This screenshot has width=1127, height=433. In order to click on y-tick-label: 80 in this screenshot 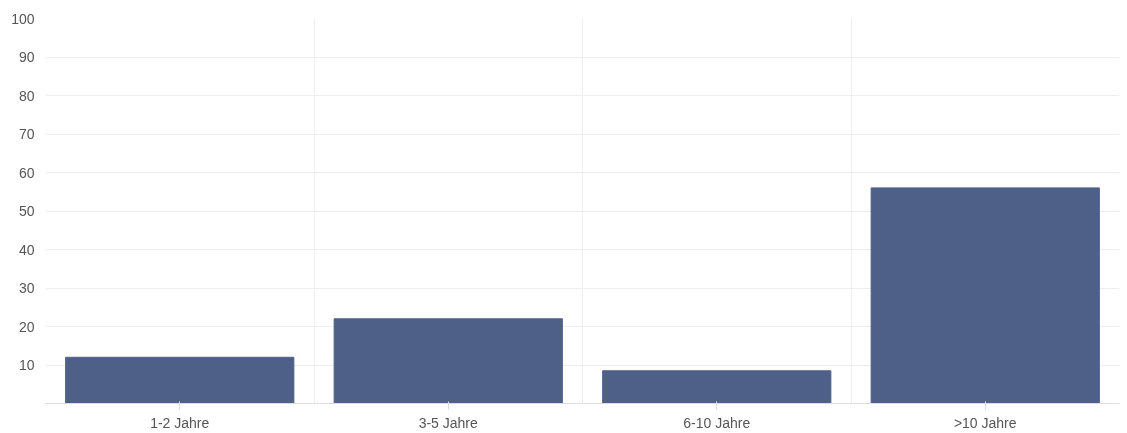, I will do `click(26, 95)`.